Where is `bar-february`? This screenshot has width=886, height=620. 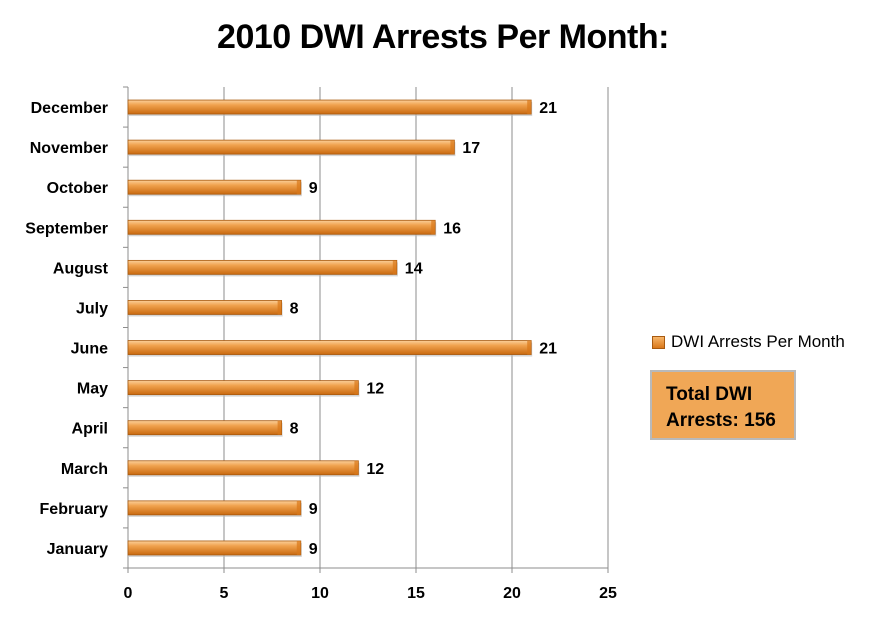
bar-february is located at coordinates (214, 508).